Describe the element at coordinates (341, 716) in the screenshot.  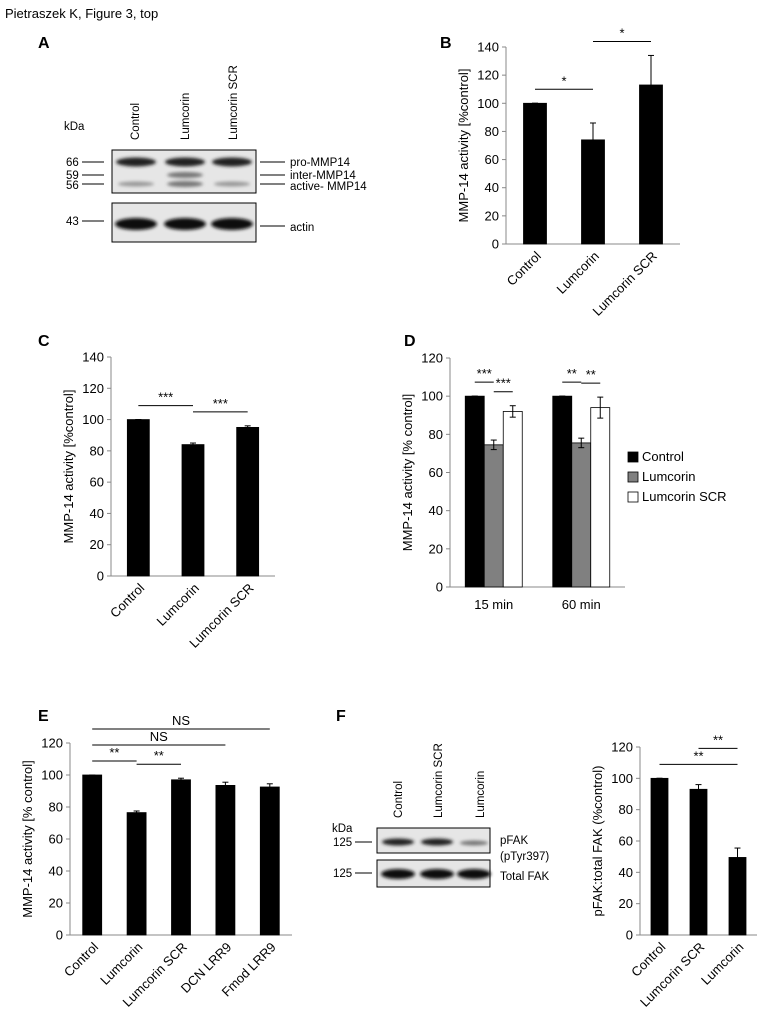
I see `panel-letter: F` at that location.